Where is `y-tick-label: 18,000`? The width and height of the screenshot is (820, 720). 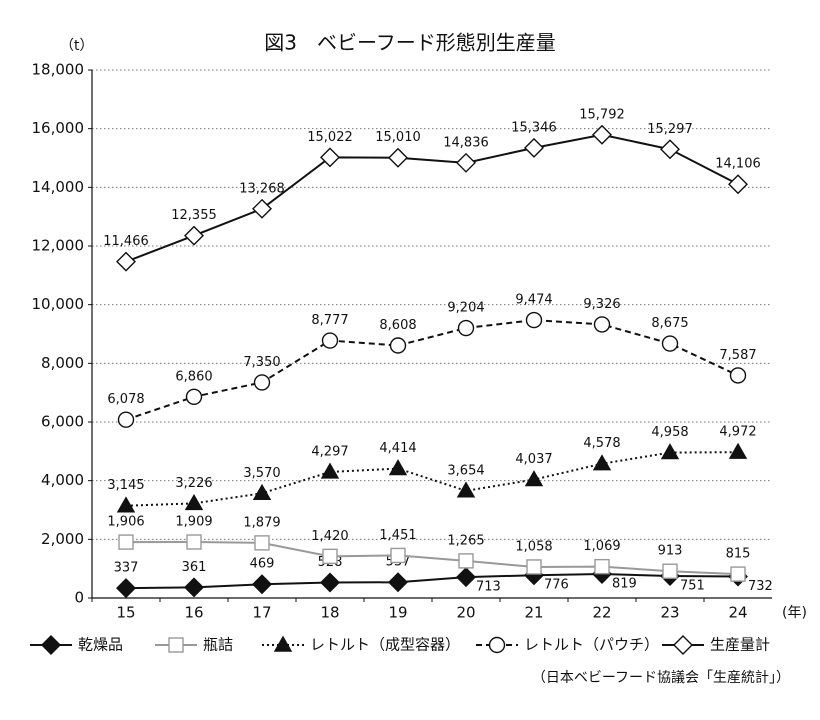
y-tick-label: 18,000 is located at coordinates (58, 70).